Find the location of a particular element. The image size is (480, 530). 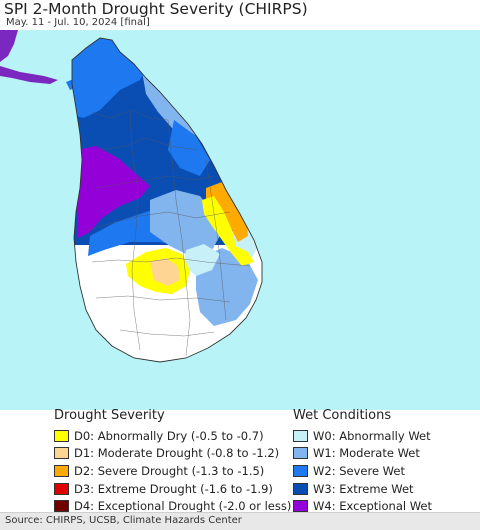

zone-w4-northwest is located at coordinates (113, 192).